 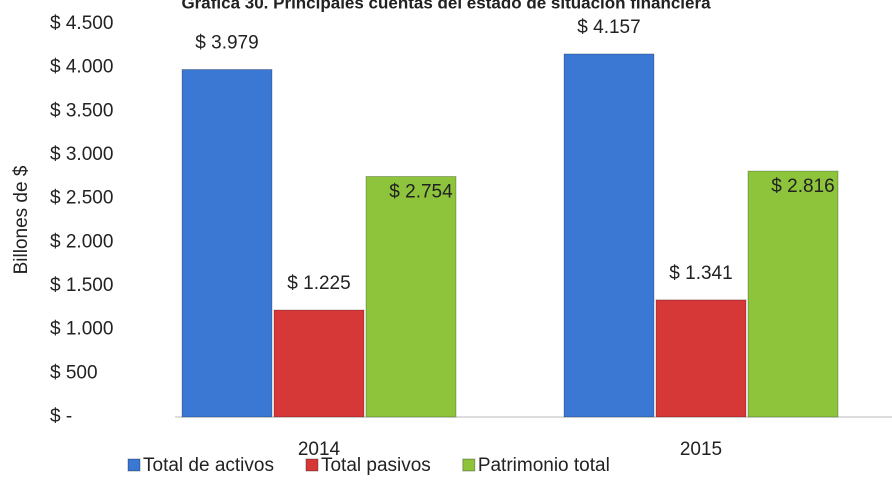 What do you see at coordinates (81, 329) in the screenshot?
I see `y-tick-label: $ 1.000` at bounding box center [81, 329].